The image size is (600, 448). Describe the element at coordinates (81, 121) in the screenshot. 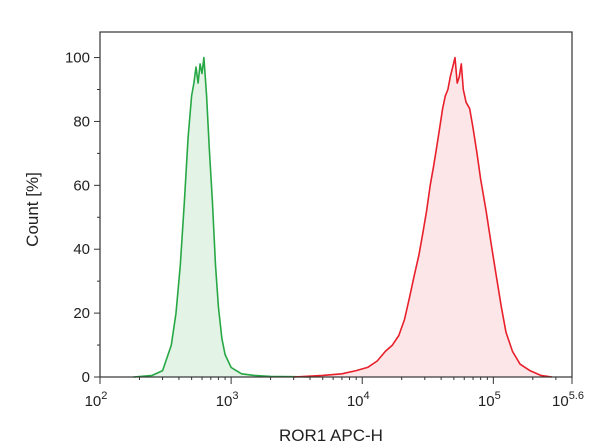

I see `y-tick-label: 80` at that location.